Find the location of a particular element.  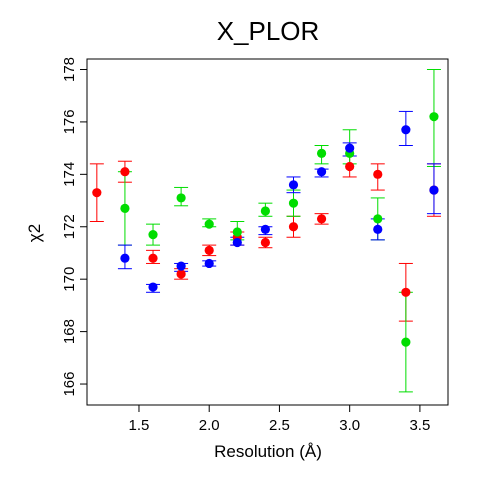

y-tick-label: 176 is located at coordinates (69, 121).